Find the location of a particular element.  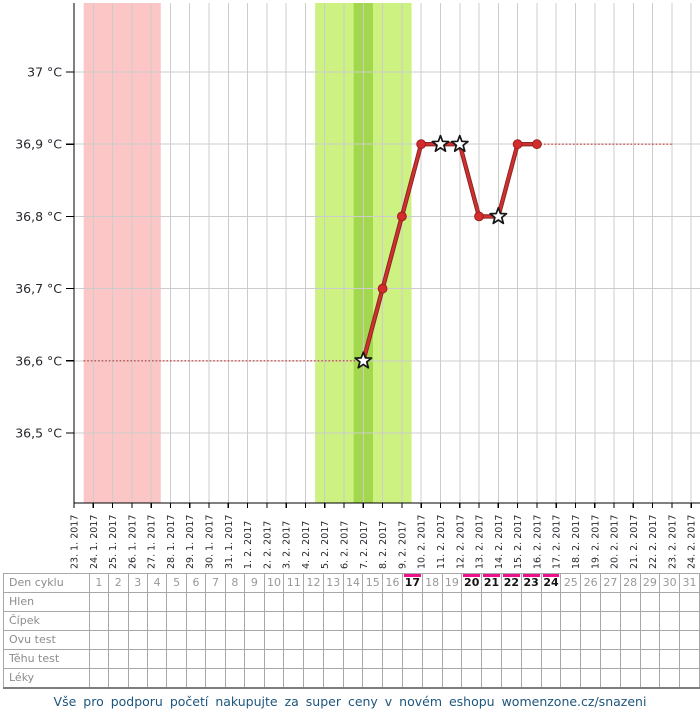

cycle-day-cell: 8 is located at coordinates (235, 583).